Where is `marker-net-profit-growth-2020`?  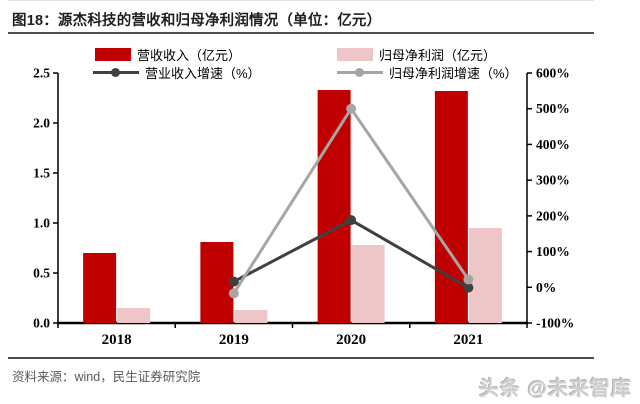 marker-net-profit-growth-2020 is located at coordinates (351, 108).